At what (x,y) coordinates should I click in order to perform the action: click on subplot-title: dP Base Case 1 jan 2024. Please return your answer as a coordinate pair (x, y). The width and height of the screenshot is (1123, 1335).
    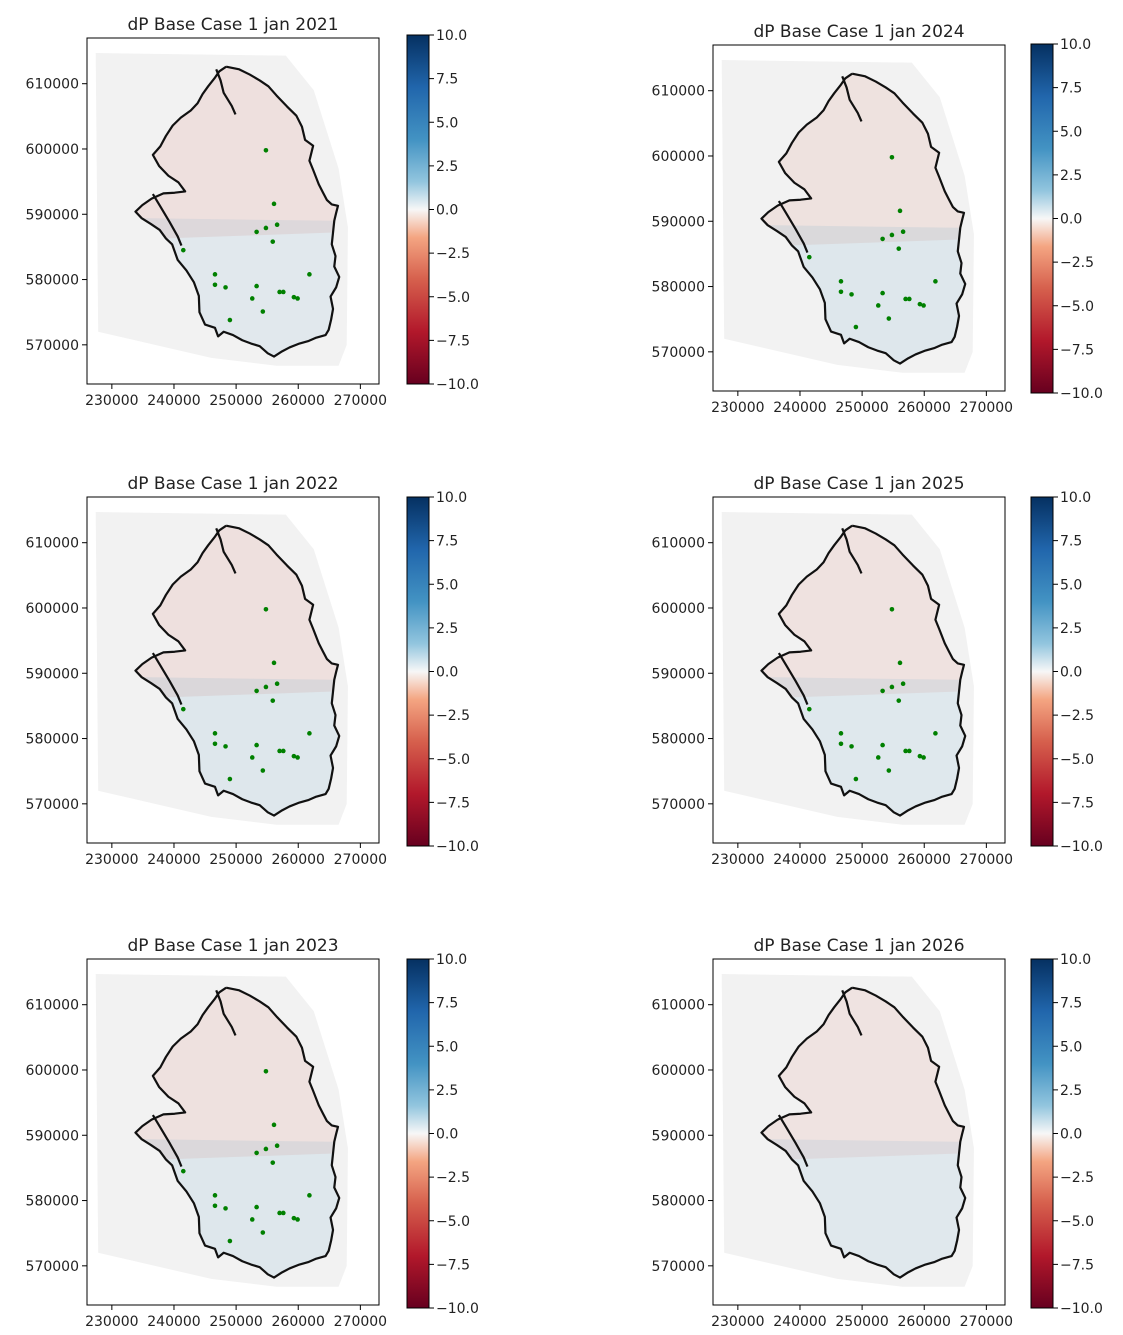
    Looking at the image, I should click on (858, 32).